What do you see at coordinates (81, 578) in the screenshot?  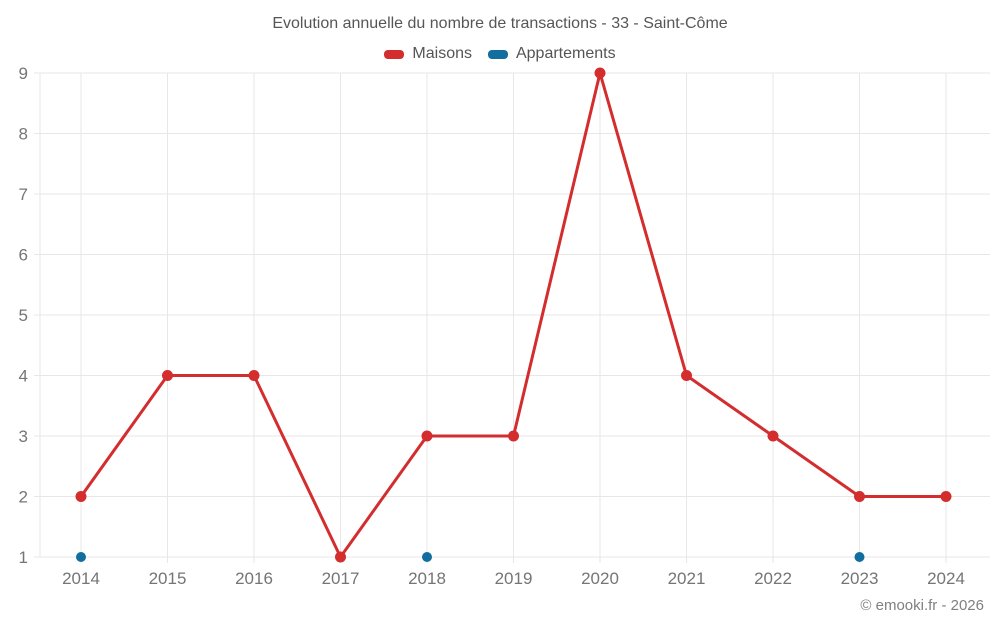 I see `x-axis-tick-label: 2014` at bounding box center [81, 578].